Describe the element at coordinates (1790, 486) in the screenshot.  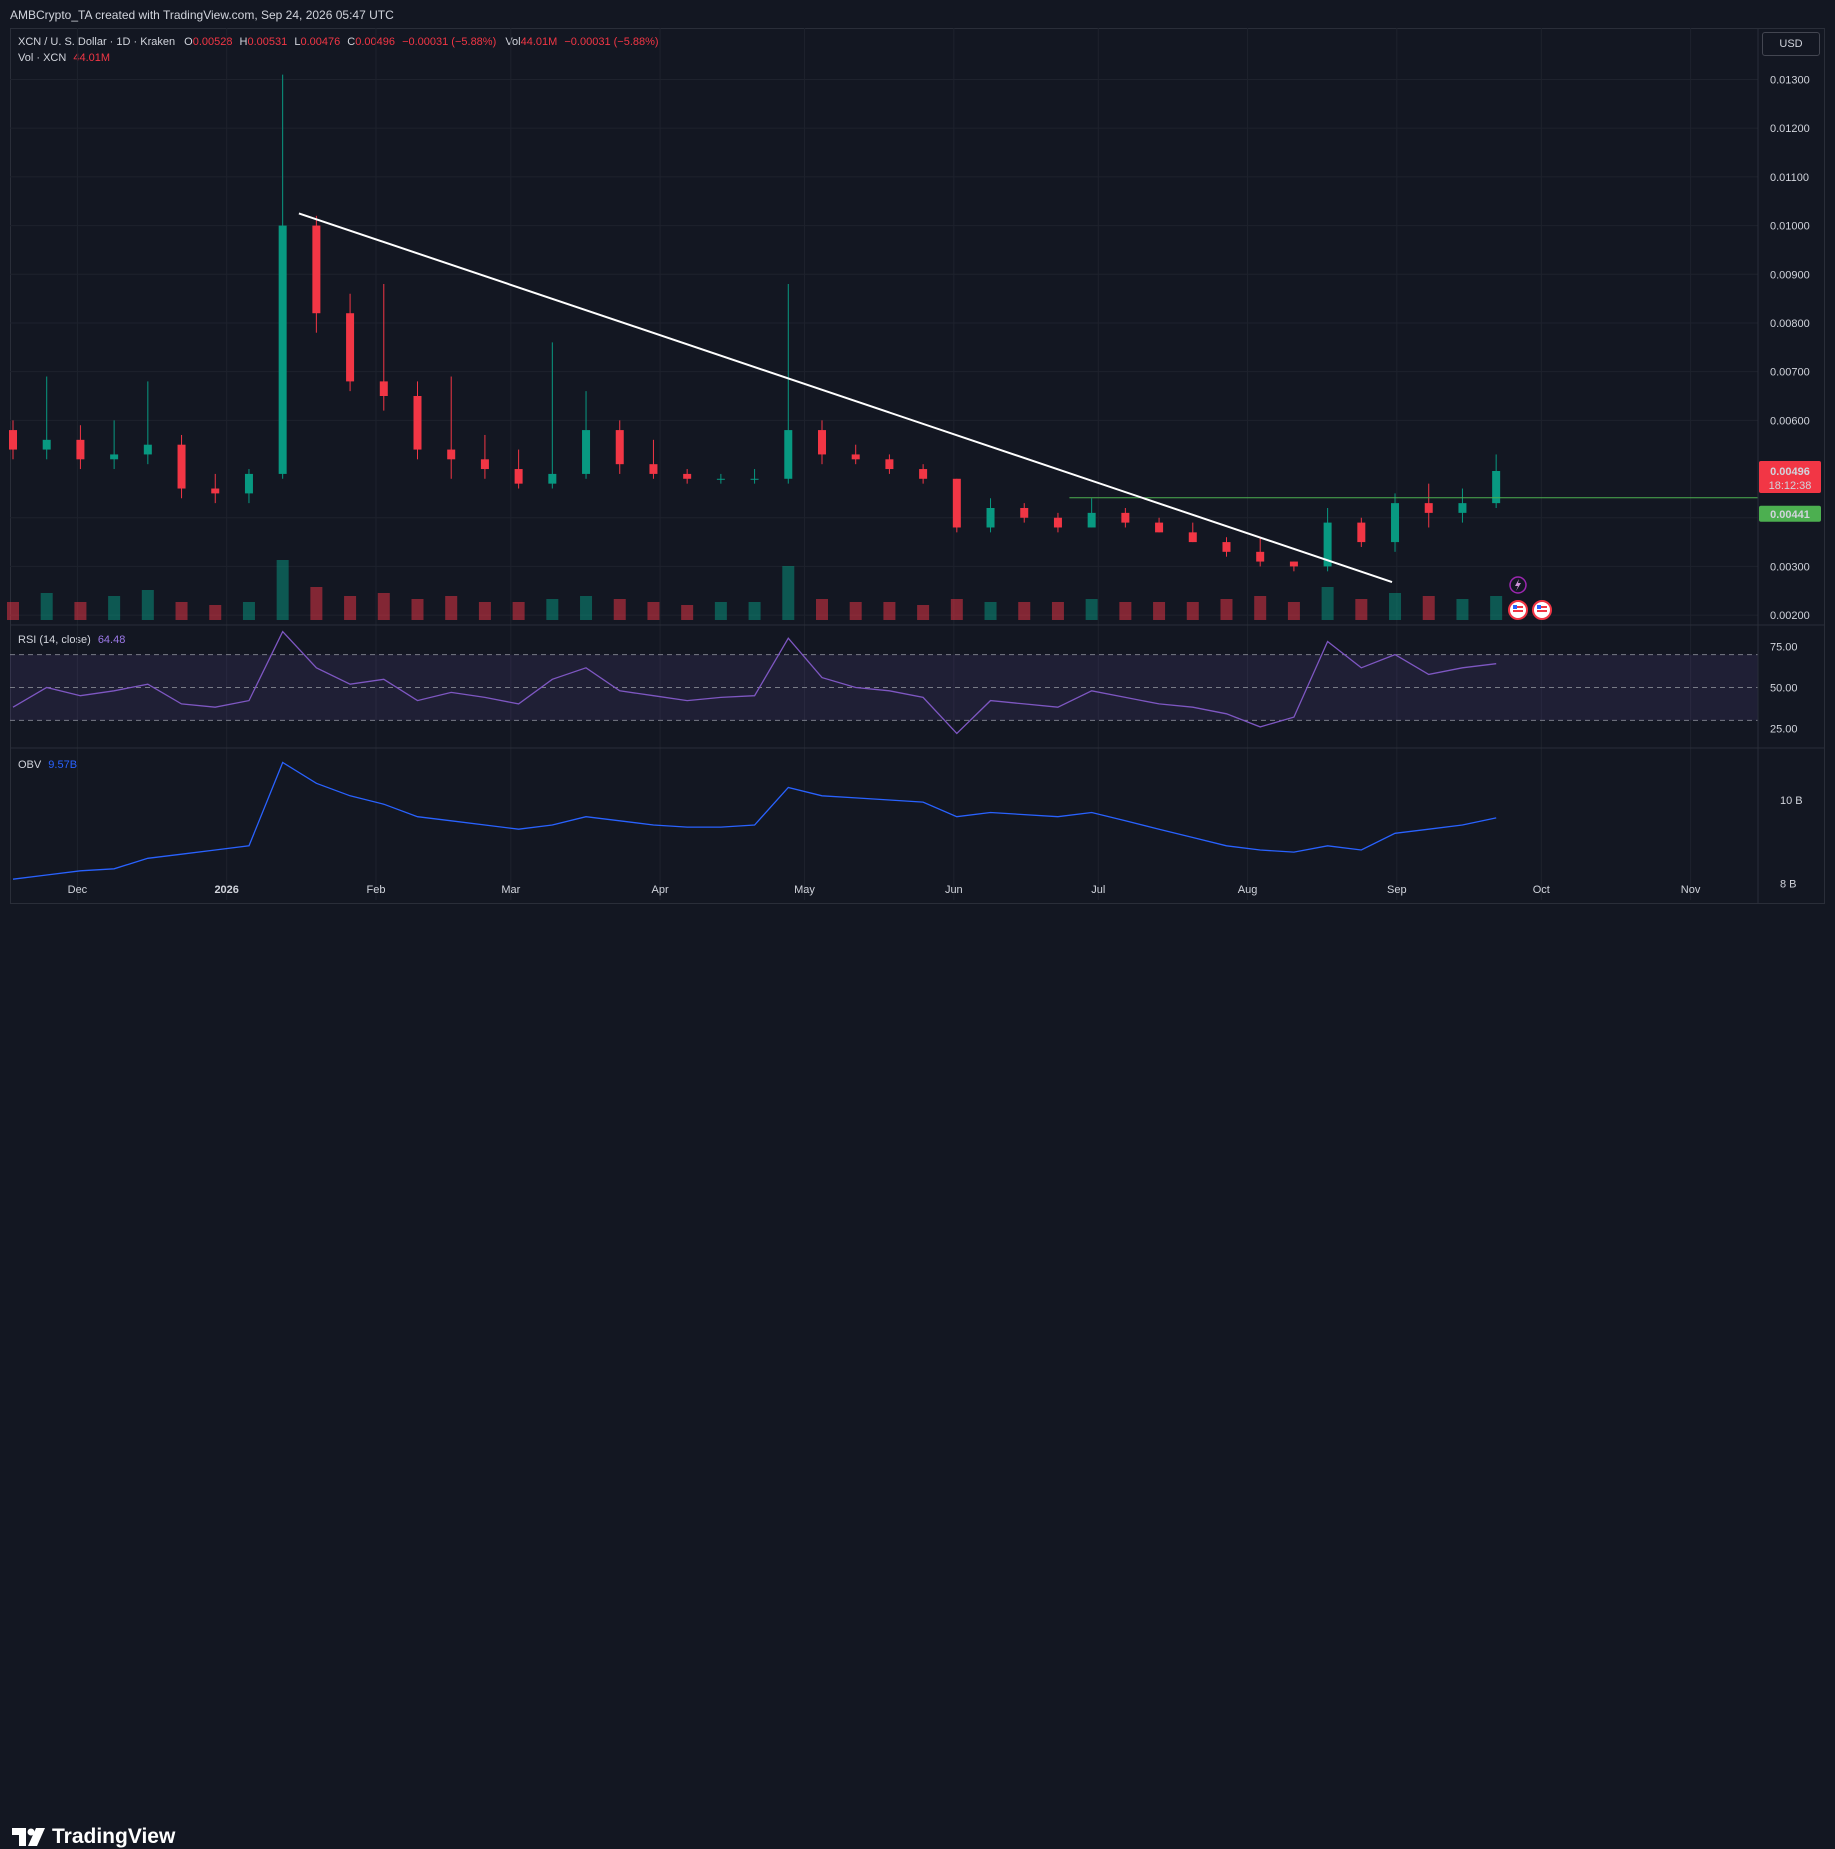
I see `countdown-label: 18:12:38` at that location.